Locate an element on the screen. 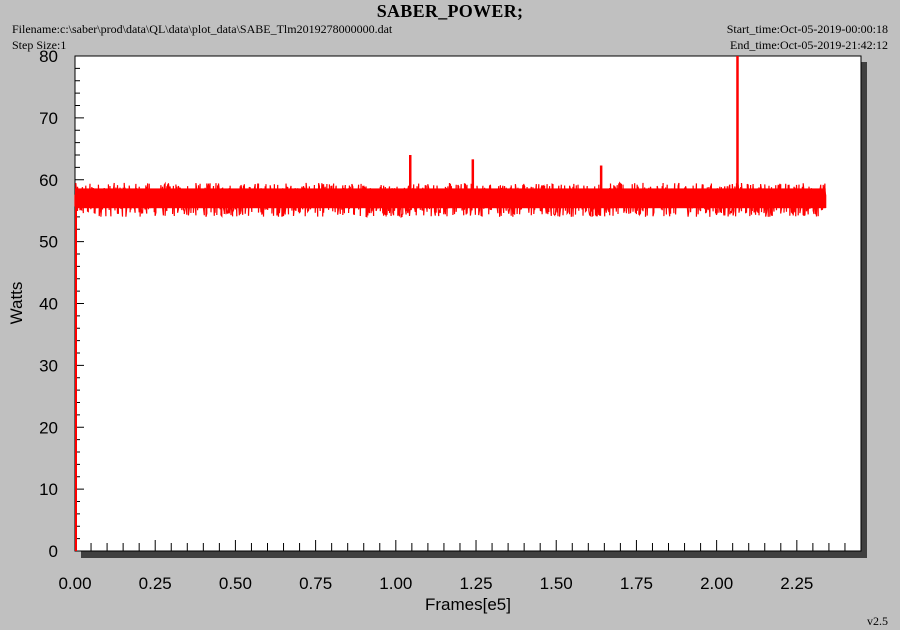  y-tick-label: 20 is located at coordinates (48, 427).